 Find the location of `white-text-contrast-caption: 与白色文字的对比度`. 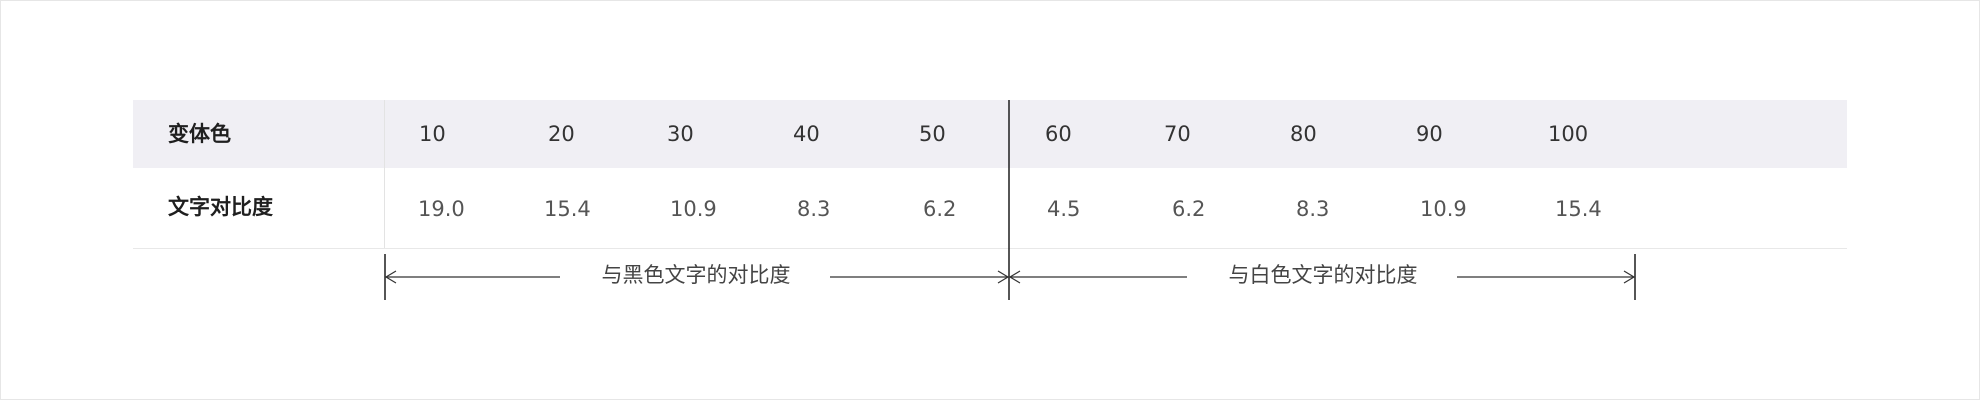

white-text-contrast-caption: 与白色文字的对比度 is located at coordinates (1323, 275).